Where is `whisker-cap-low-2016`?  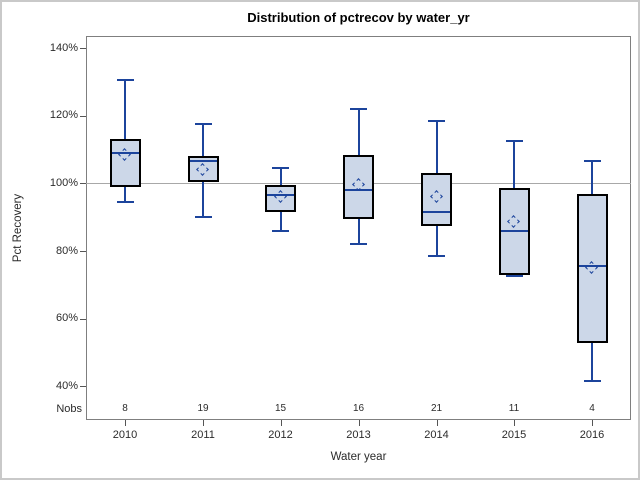
whisker-cap-low-2016 is located at coordinates (592, 381).